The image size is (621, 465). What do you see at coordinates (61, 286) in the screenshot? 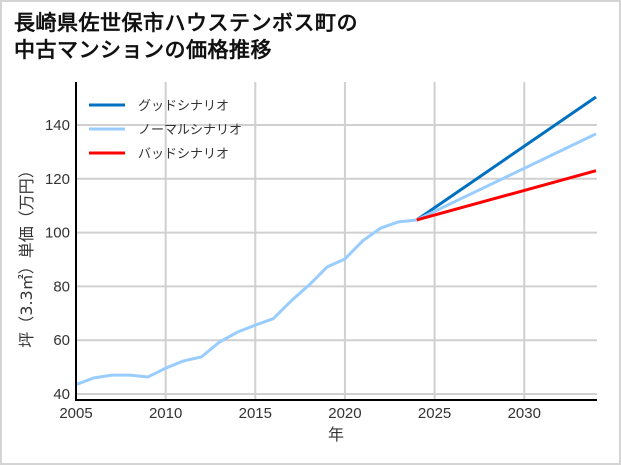
I see `y-tick-label: 80` at bounding box center [61, 286].